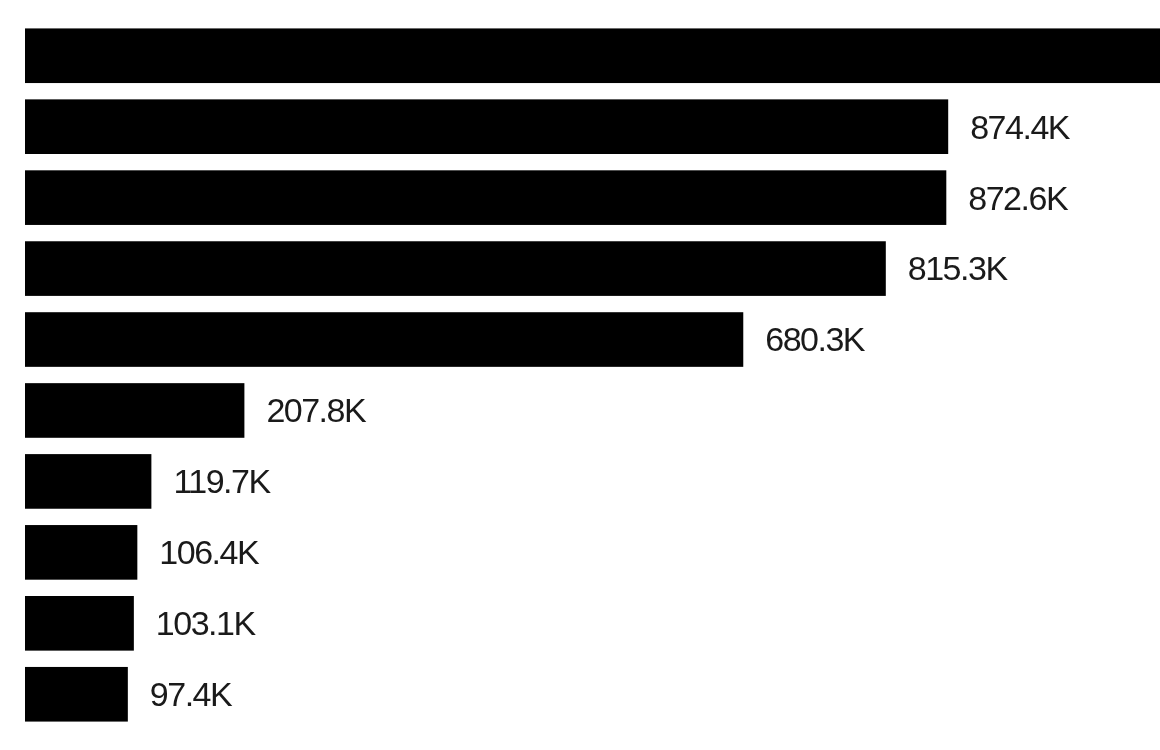 The image size is (1160, 750). I want to click on data-label: 680.3K, so click(815, 339).